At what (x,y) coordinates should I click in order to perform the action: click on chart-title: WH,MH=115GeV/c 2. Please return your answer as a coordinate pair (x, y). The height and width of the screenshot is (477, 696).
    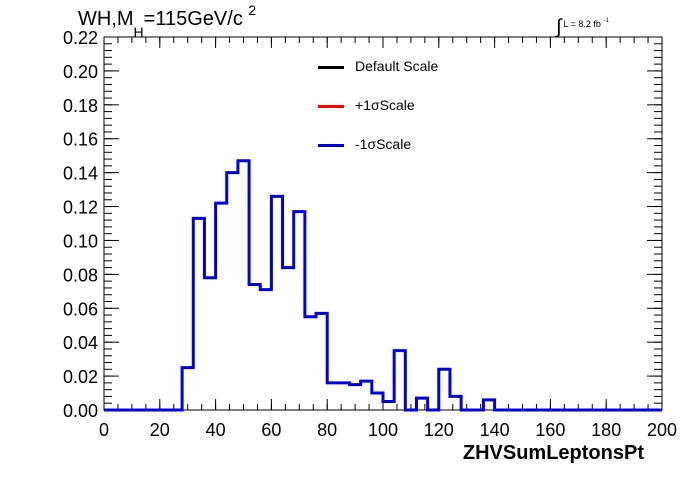
    Looking at the image, I should click on (167, 21).